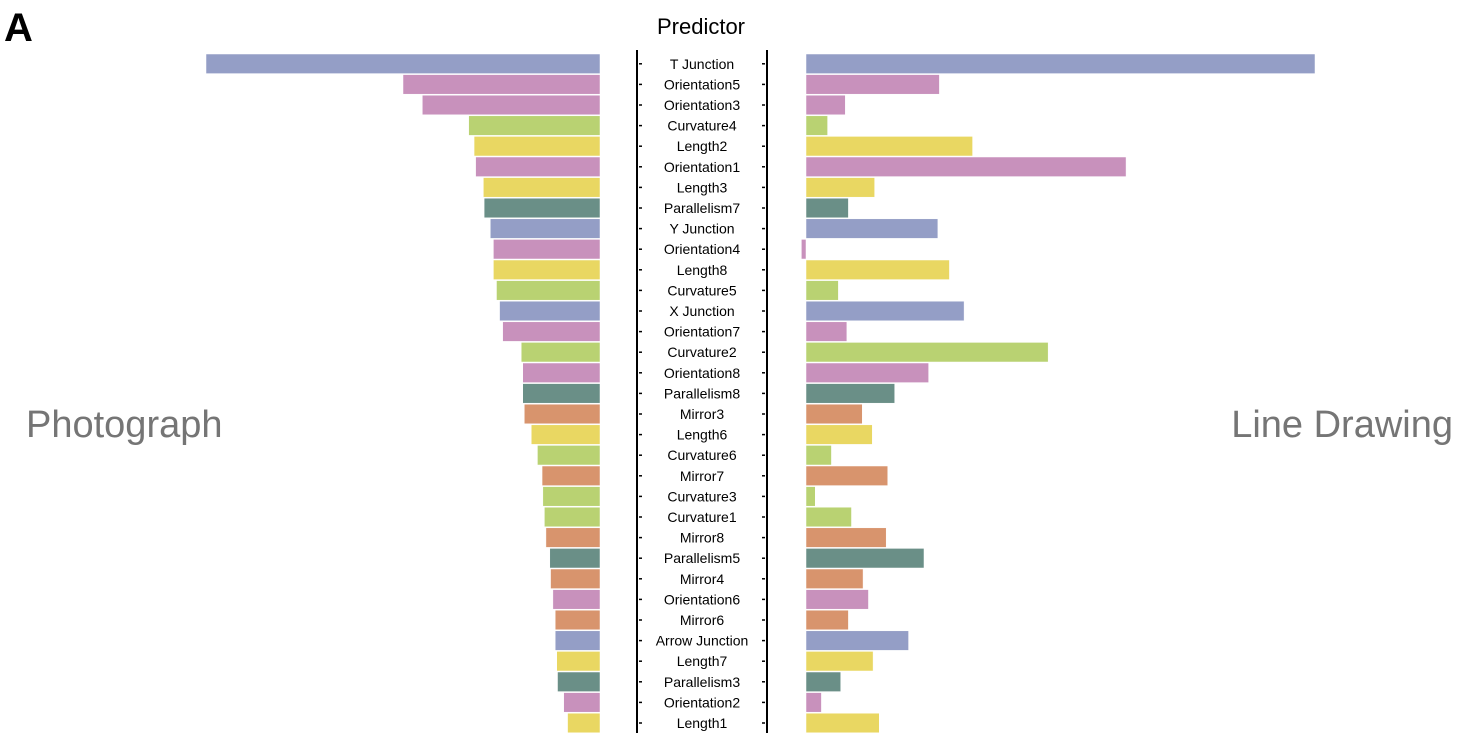 This screenshot has width=1461, height=733. Describe the element at coordinates (810, 496) in the screenshot. I see `line-drawing-bar-curvature3` at that location.